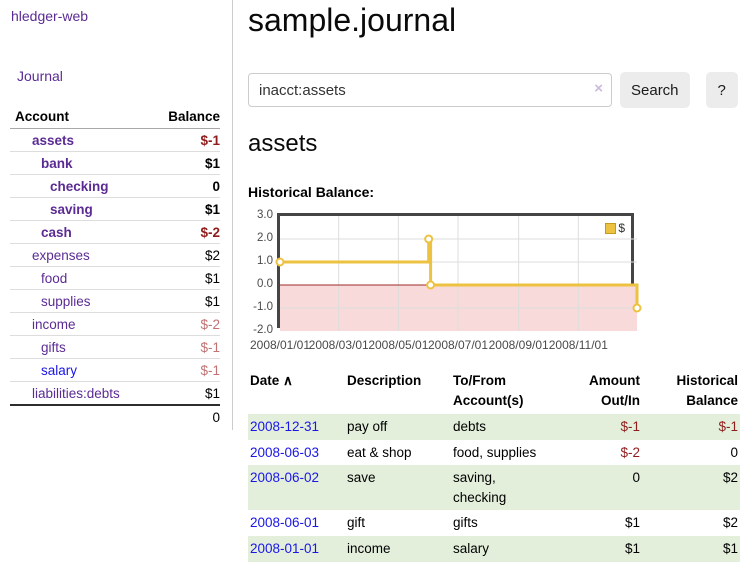 Image resolution: width=742 pixels, height=582 pixels. I want to click on account-row: gifts $-1, so click(115, 347).